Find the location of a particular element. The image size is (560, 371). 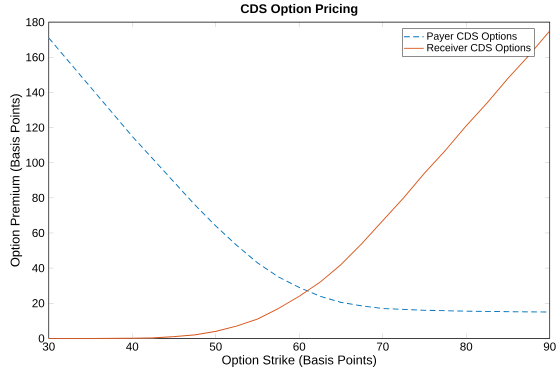

x-tick-label: 40 is located at coordinates (132, 346).